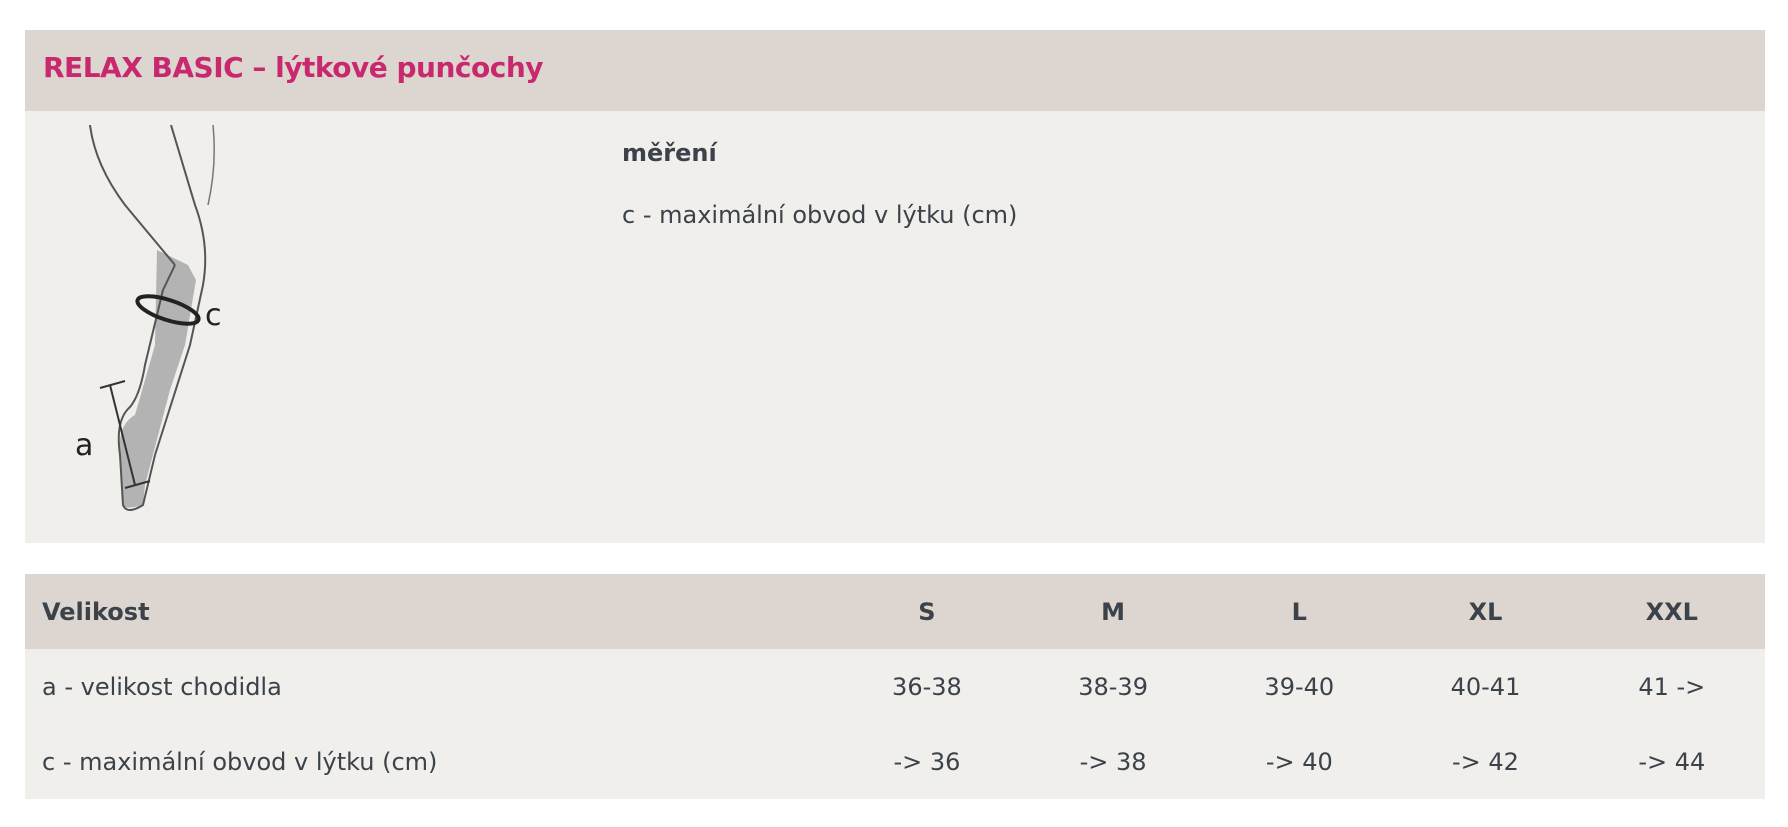  What do you see at coordinates (820, 215) in the screenshot?
I see `measurement-text: c - maximální obvod v lýtku (cm)` at bounding box center [820, 215].